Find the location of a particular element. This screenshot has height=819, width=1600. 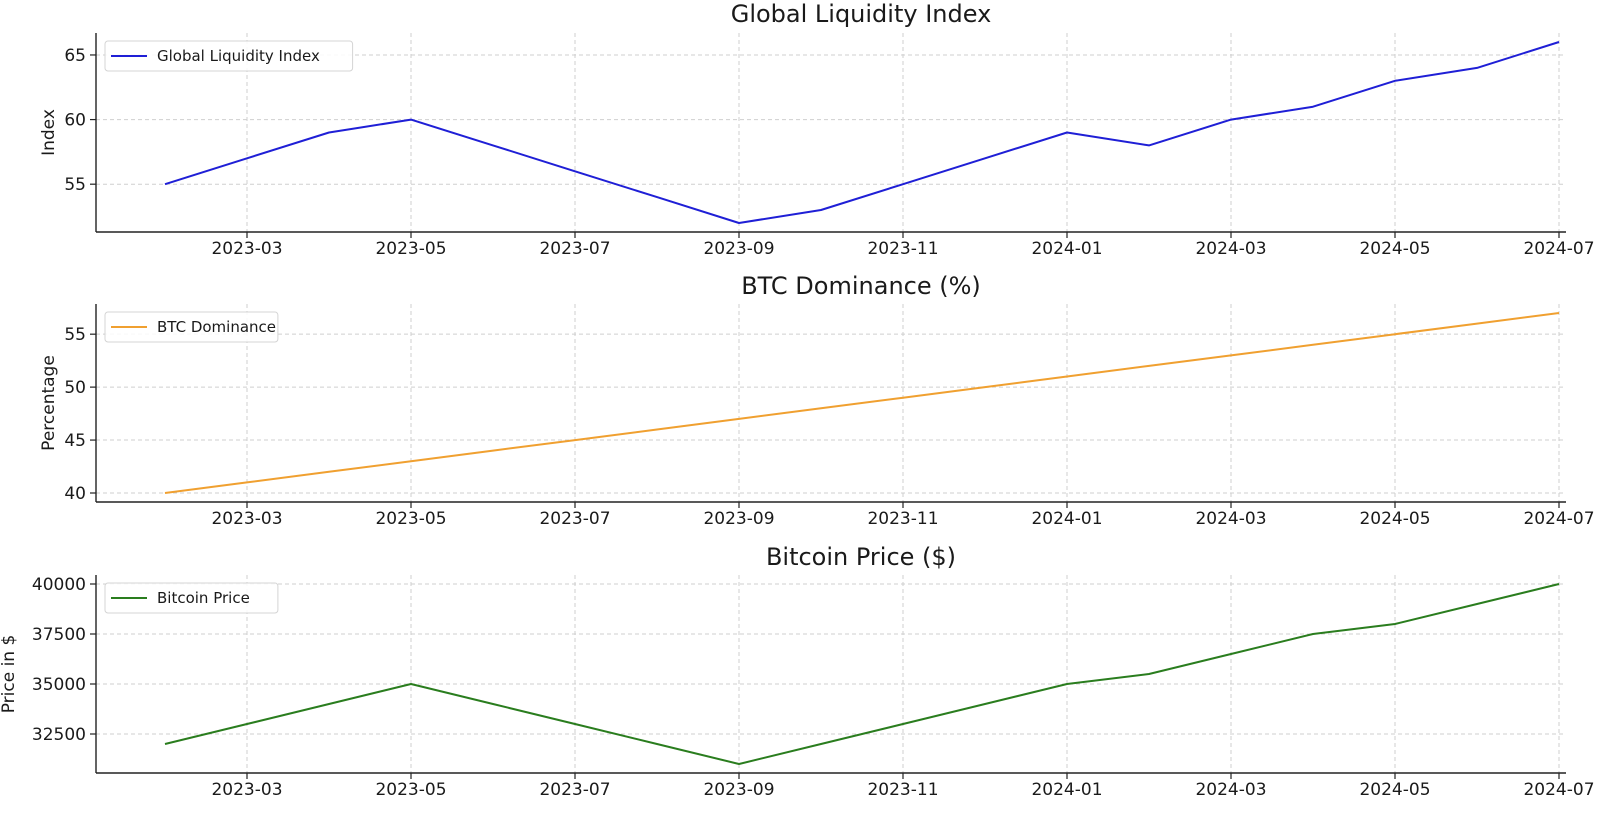

y-axis-label: Price in $ is located at coordinates (9, 674).